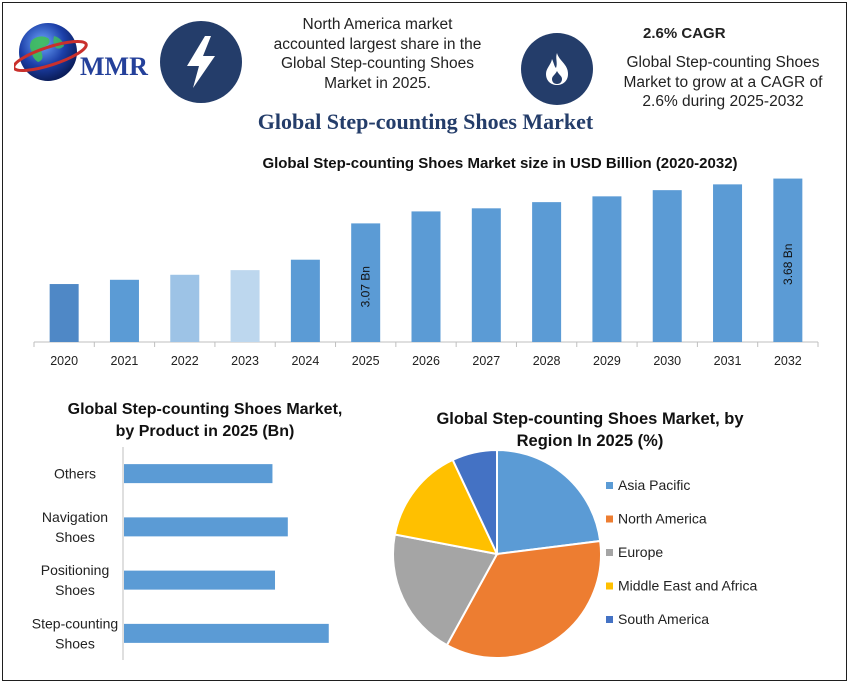  What do you see at coordinates (305, 300) in the screenshot?
I see `bar-2024` at bounding box center [305, 300].